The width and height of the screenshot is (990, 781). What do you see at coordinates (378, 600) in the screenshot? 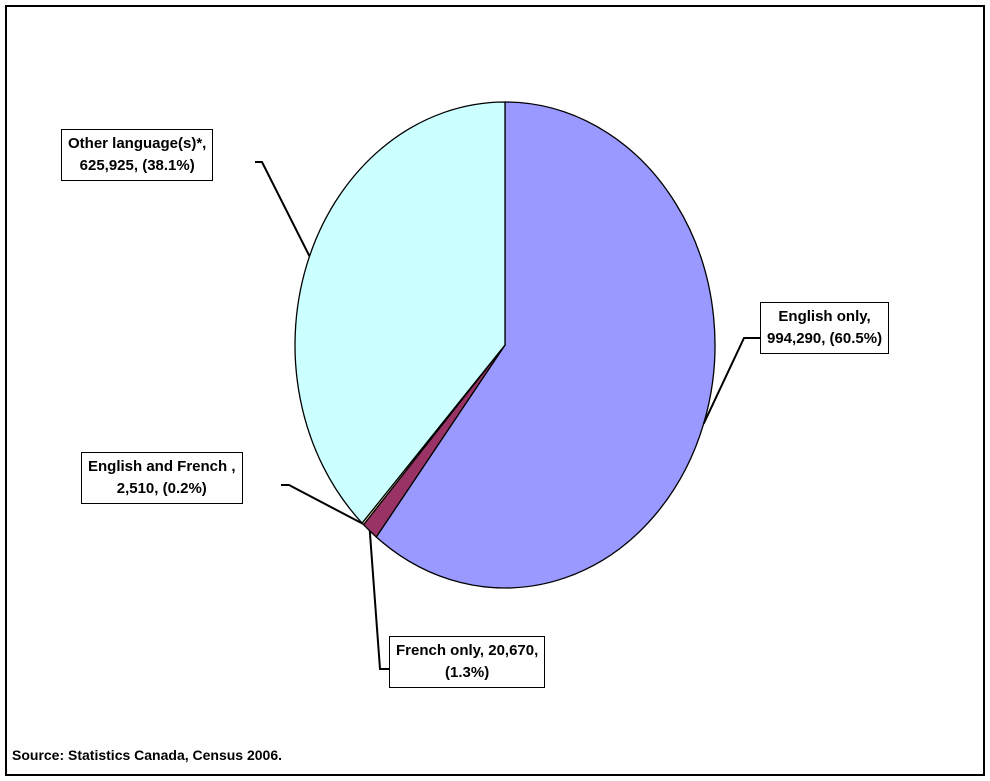
I see `leader-line-french` at bounding box center [378, 600].